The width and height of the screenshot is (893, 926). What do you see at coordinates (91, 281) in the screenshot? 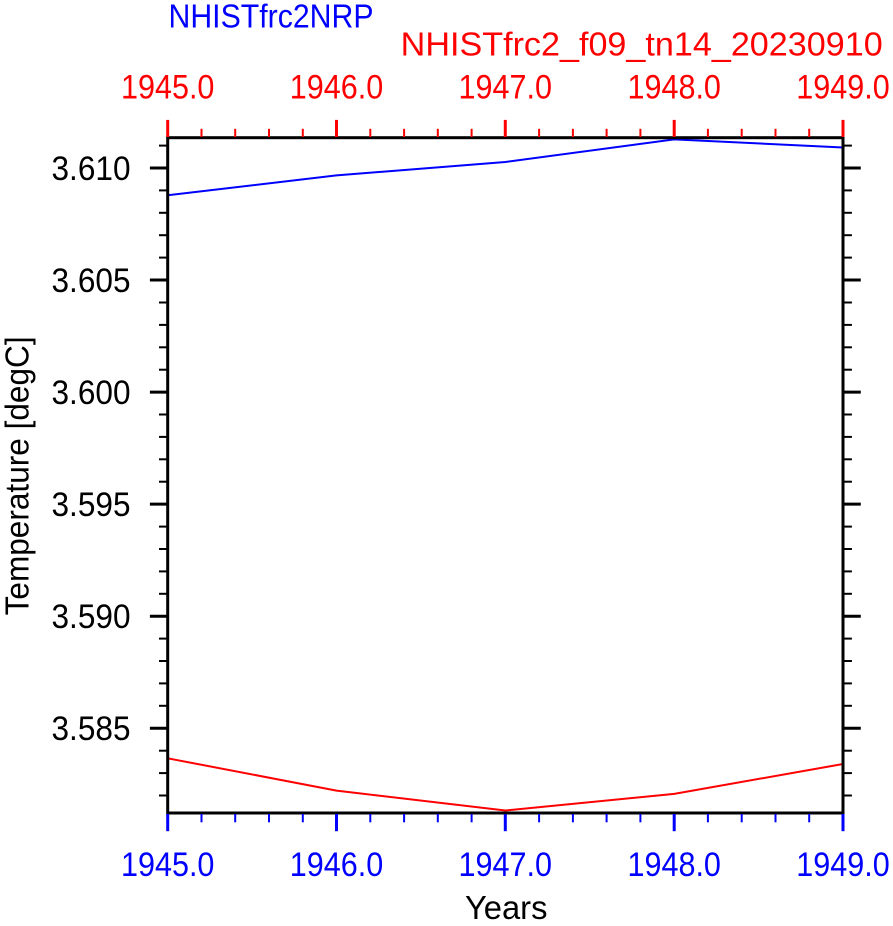
I see `svg-text: 3.605` at bounding box center [91, 281].